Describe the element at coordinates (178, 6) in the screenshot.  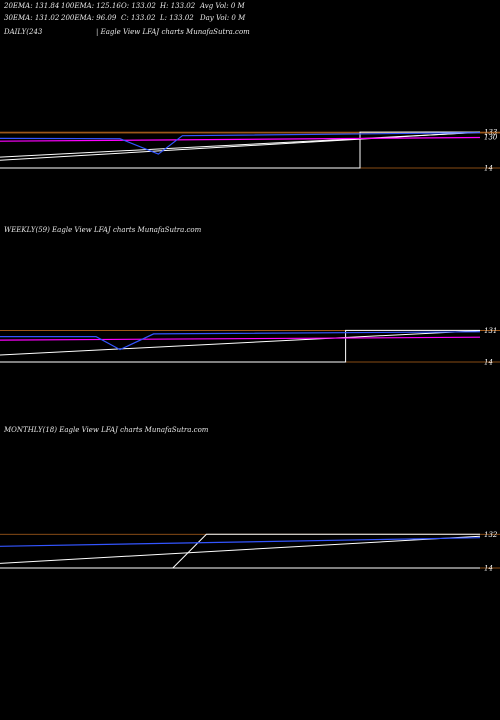
I see `stat-high: H: 133.02` at that location.